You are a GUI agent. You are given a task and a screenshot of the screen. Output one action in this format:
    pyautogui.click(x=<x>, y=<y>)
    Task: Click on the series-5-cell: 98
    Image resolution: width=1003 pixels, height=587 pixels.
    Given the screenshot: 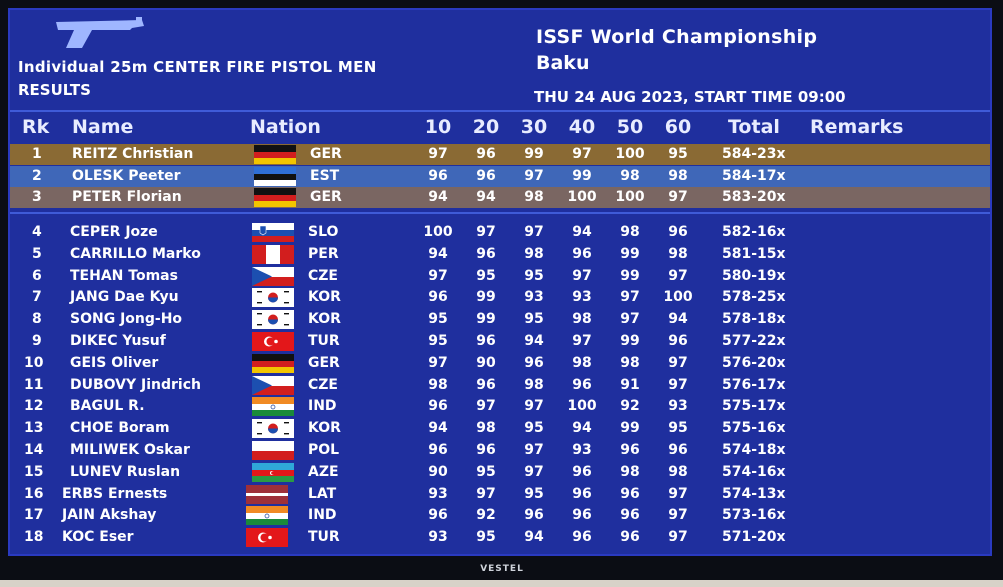 What is the action you would take?
    pyautogui.click(x=630, y=362)
    